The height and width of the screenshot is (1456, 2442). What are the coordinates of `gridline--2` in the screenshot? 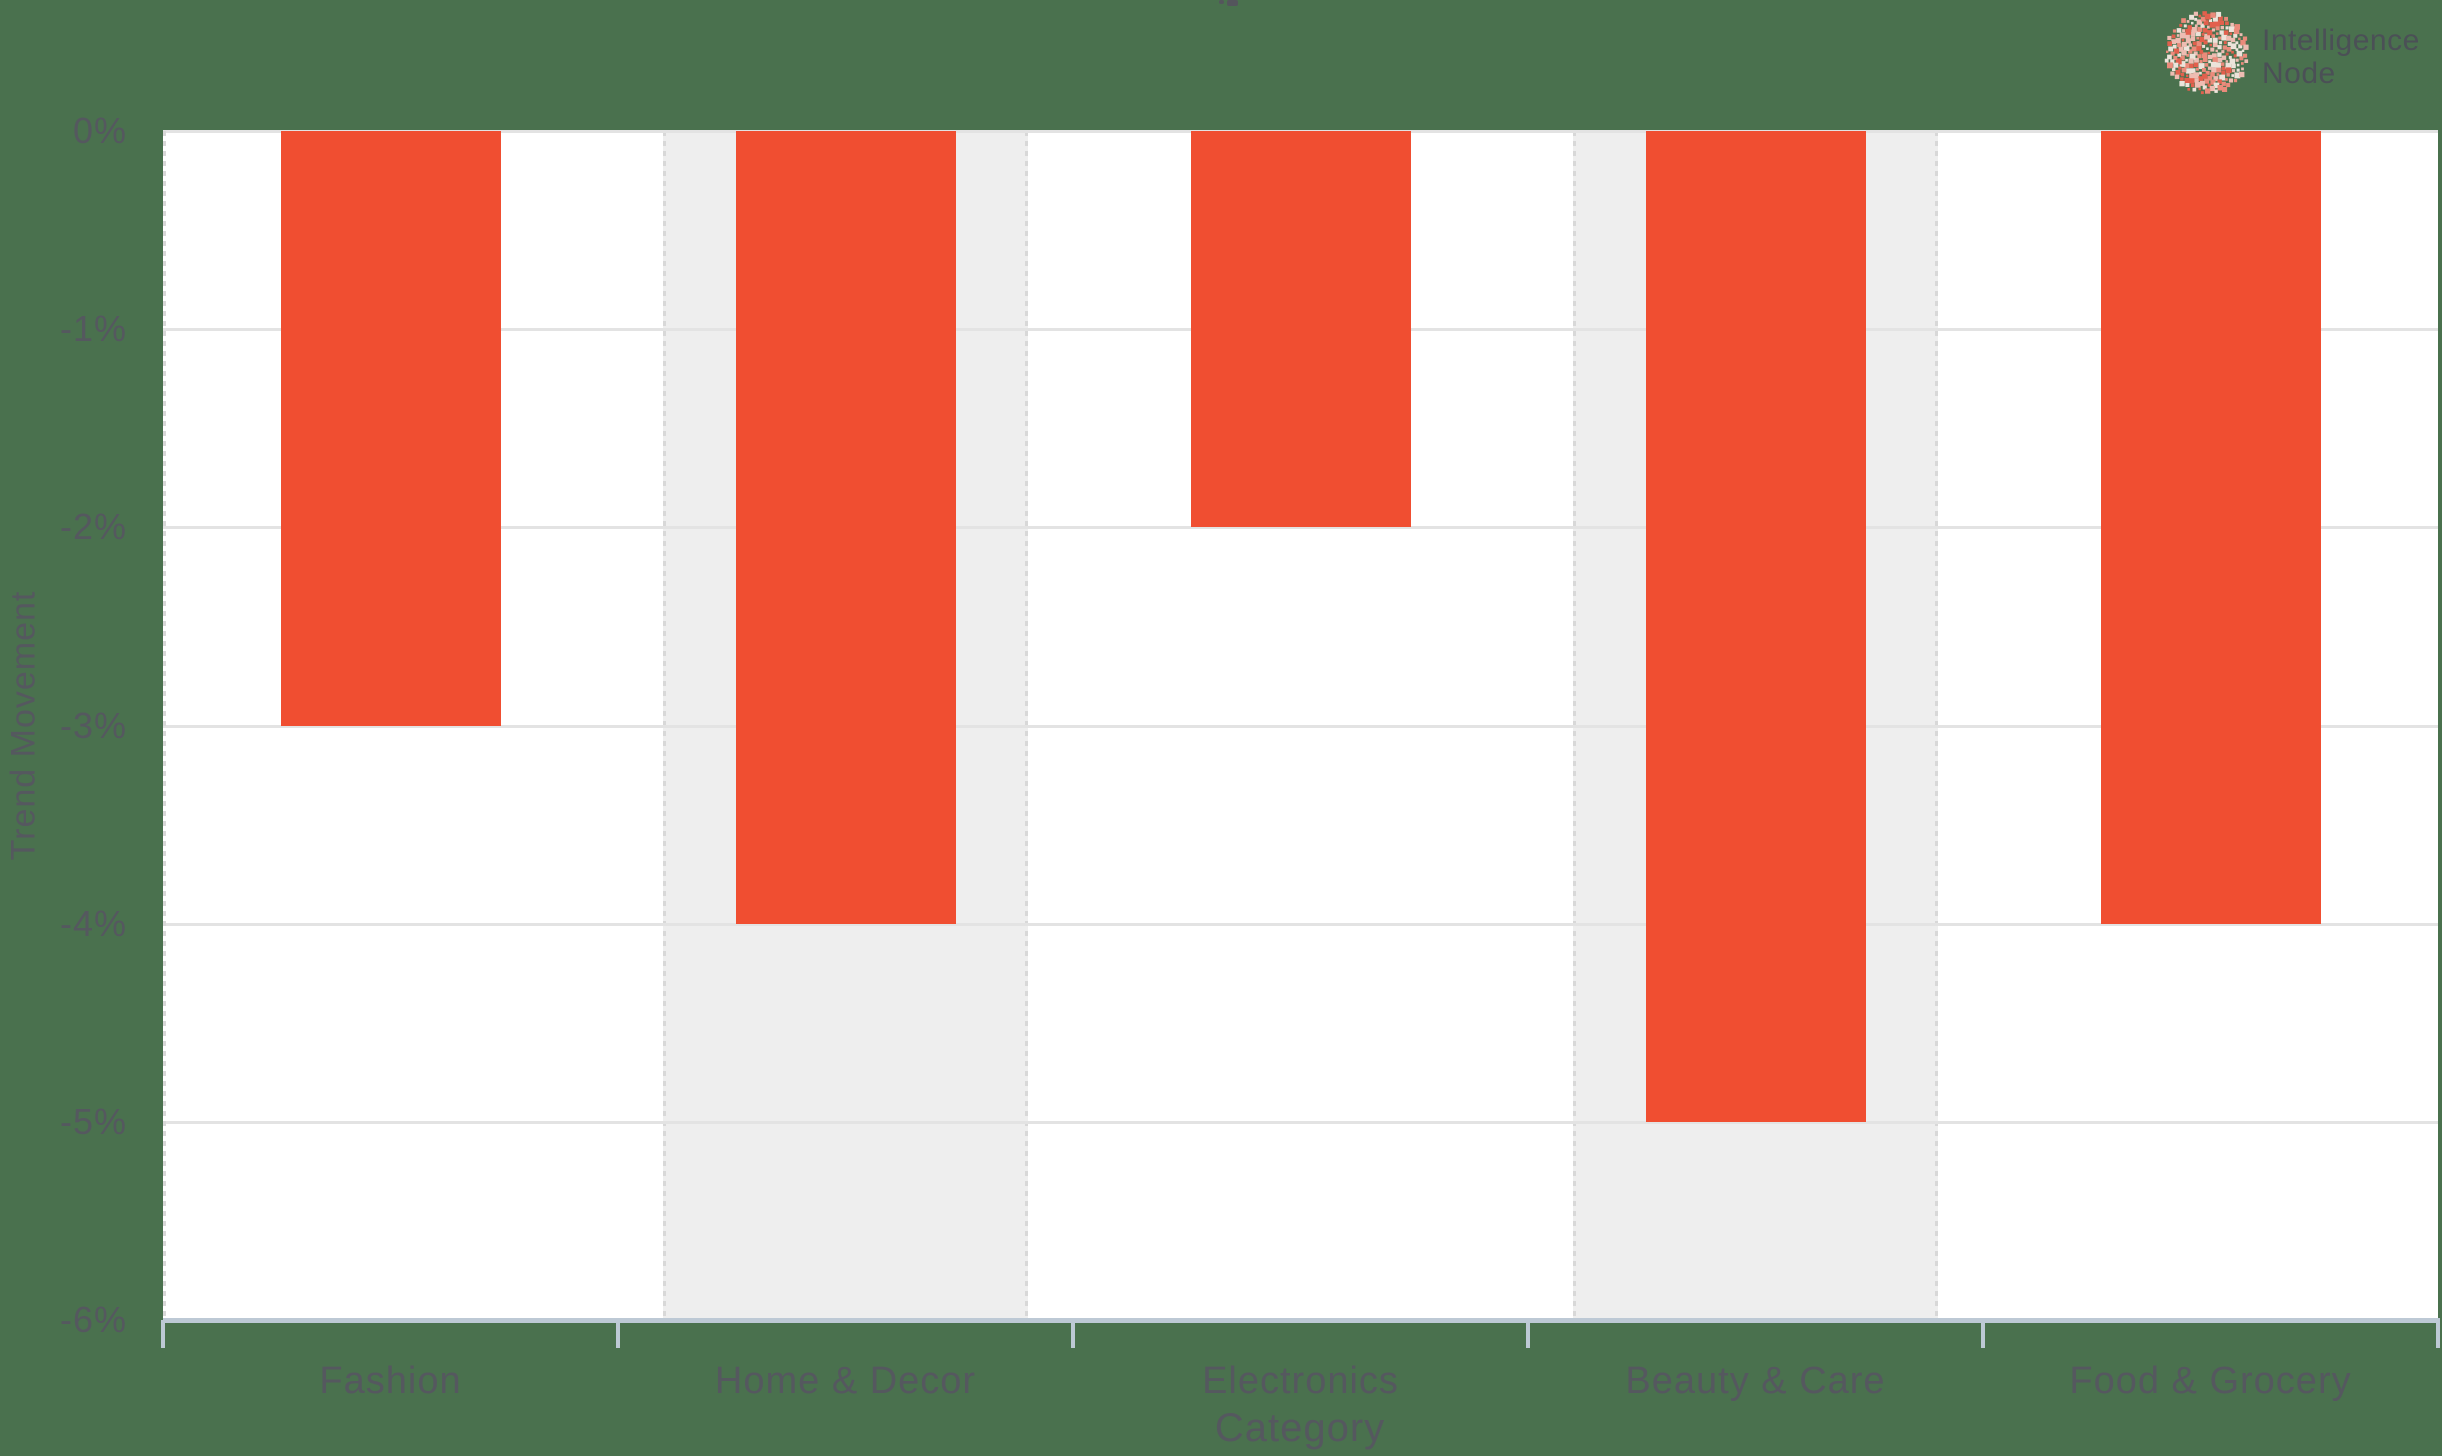 It's located at (1300, 528).